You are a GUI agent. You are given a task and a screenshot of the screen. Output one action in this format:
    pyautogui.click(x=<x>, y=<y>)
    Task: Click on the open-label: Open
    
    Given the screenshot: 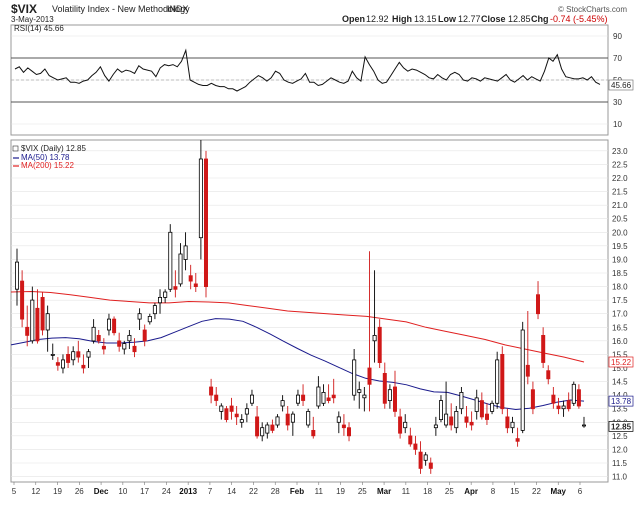 What is the action you would take?
    pyautogui.click(x=353, y=19)
    